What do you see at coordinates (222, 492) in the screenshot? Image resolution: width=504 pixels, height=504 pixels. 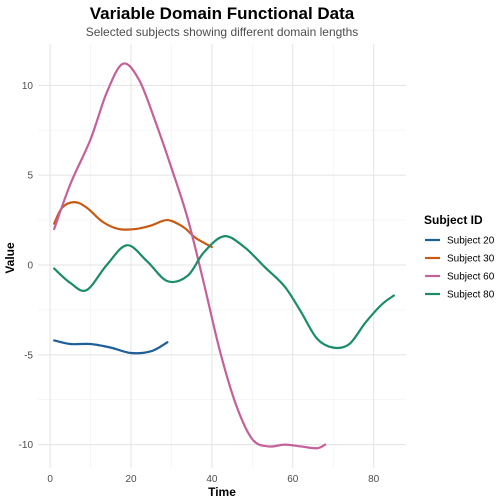 I see `x-axis-title: Time` at bounding box center [222, 492].